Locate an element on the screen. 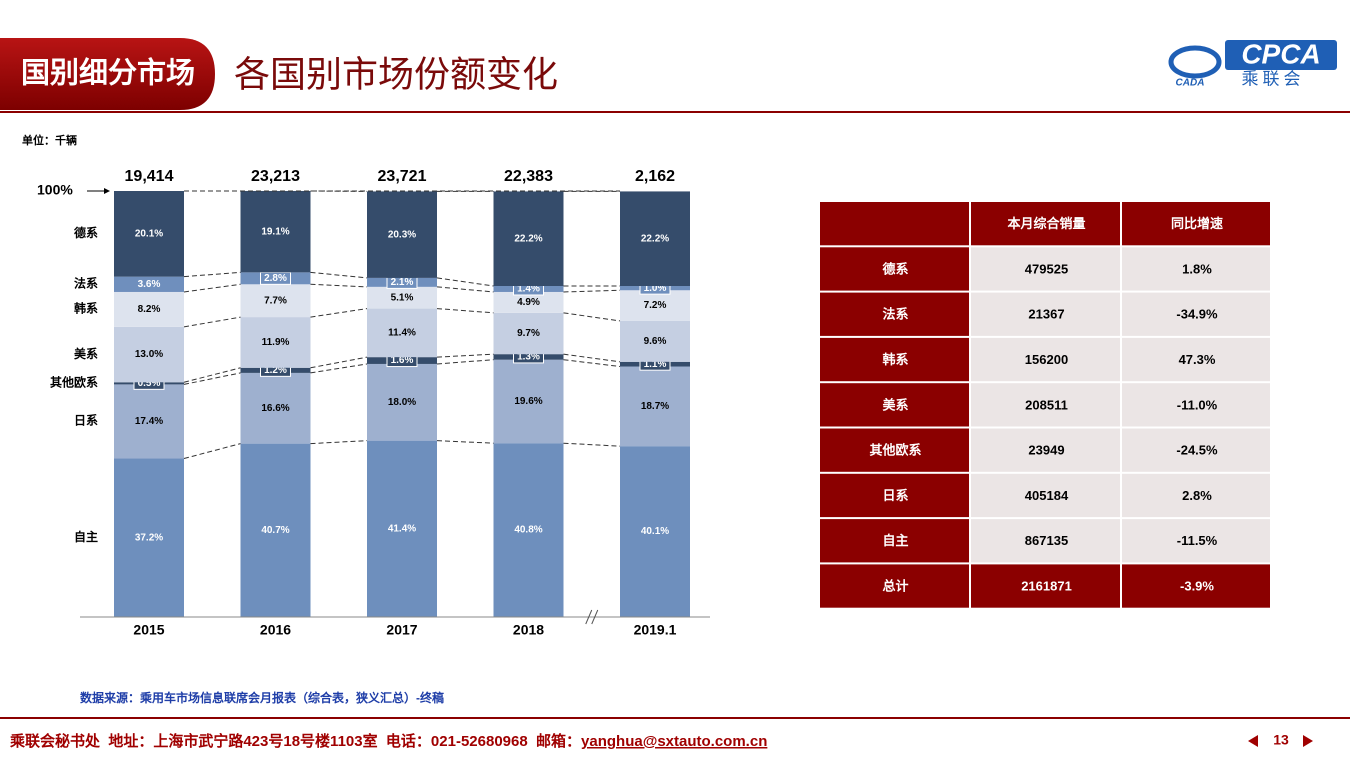 This screenshot has width=1350, height=764. logo-main: CPCA is located at coordinates (1280, 53).